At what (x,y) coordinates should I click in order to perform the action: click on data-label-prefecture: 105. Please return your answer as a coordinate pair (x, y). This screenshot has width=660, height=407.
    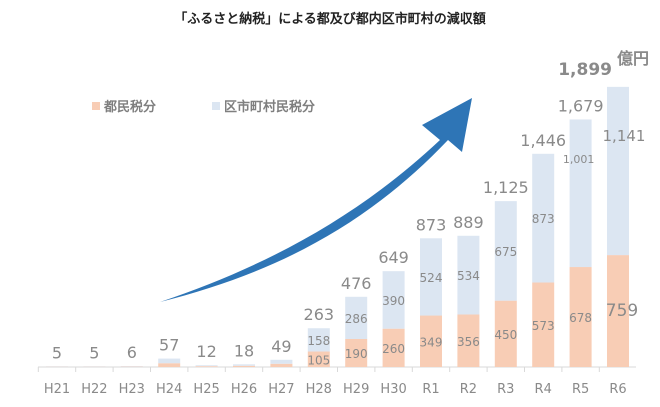
    Looking at the image, I should click on (318, 360).